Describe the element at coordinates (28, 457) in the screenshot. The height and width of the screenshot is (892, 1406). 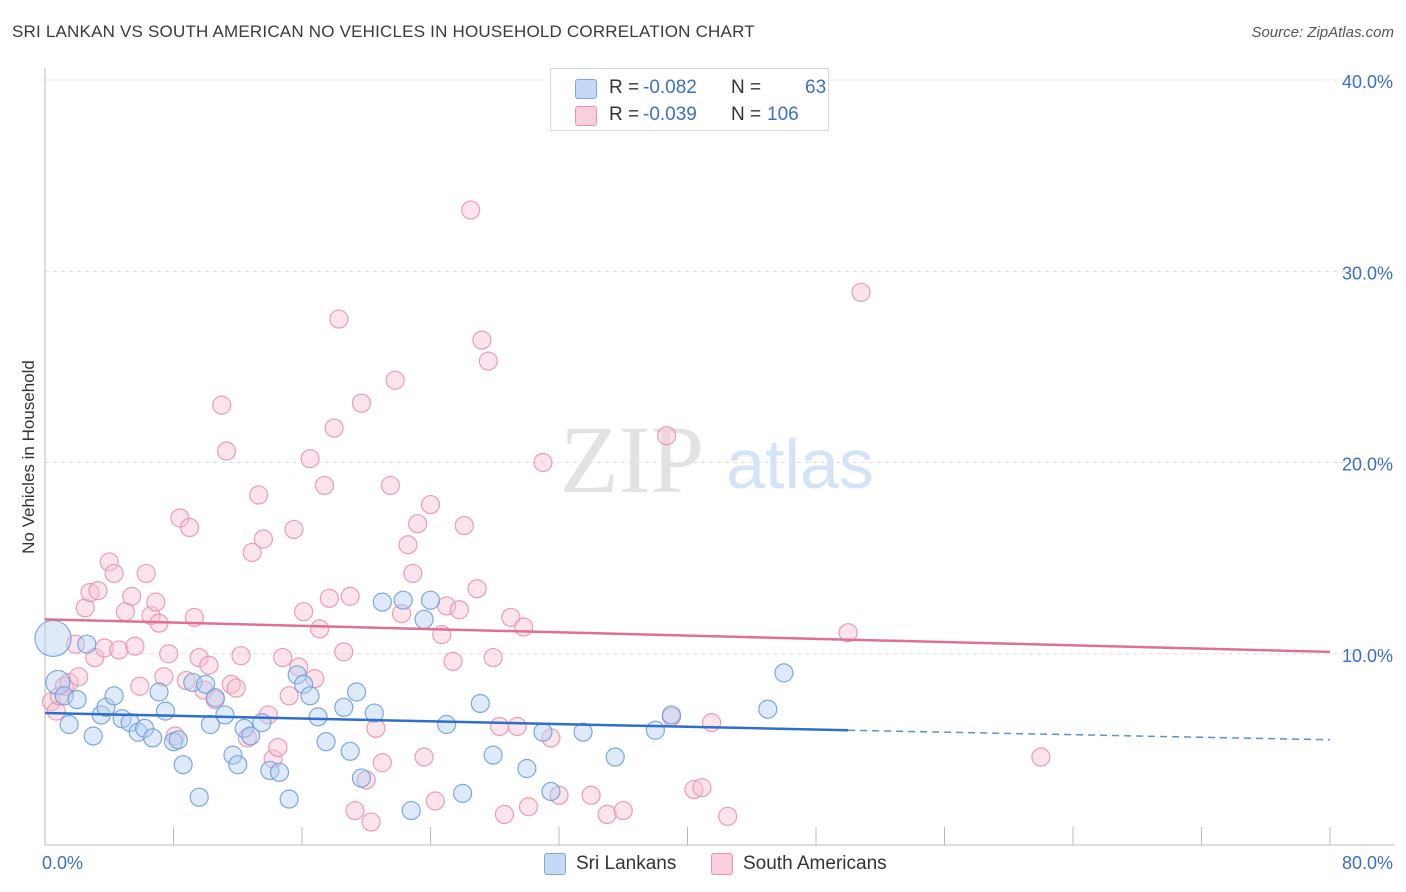
I see `y-axis-label: No Vehicles in Household` at that location.